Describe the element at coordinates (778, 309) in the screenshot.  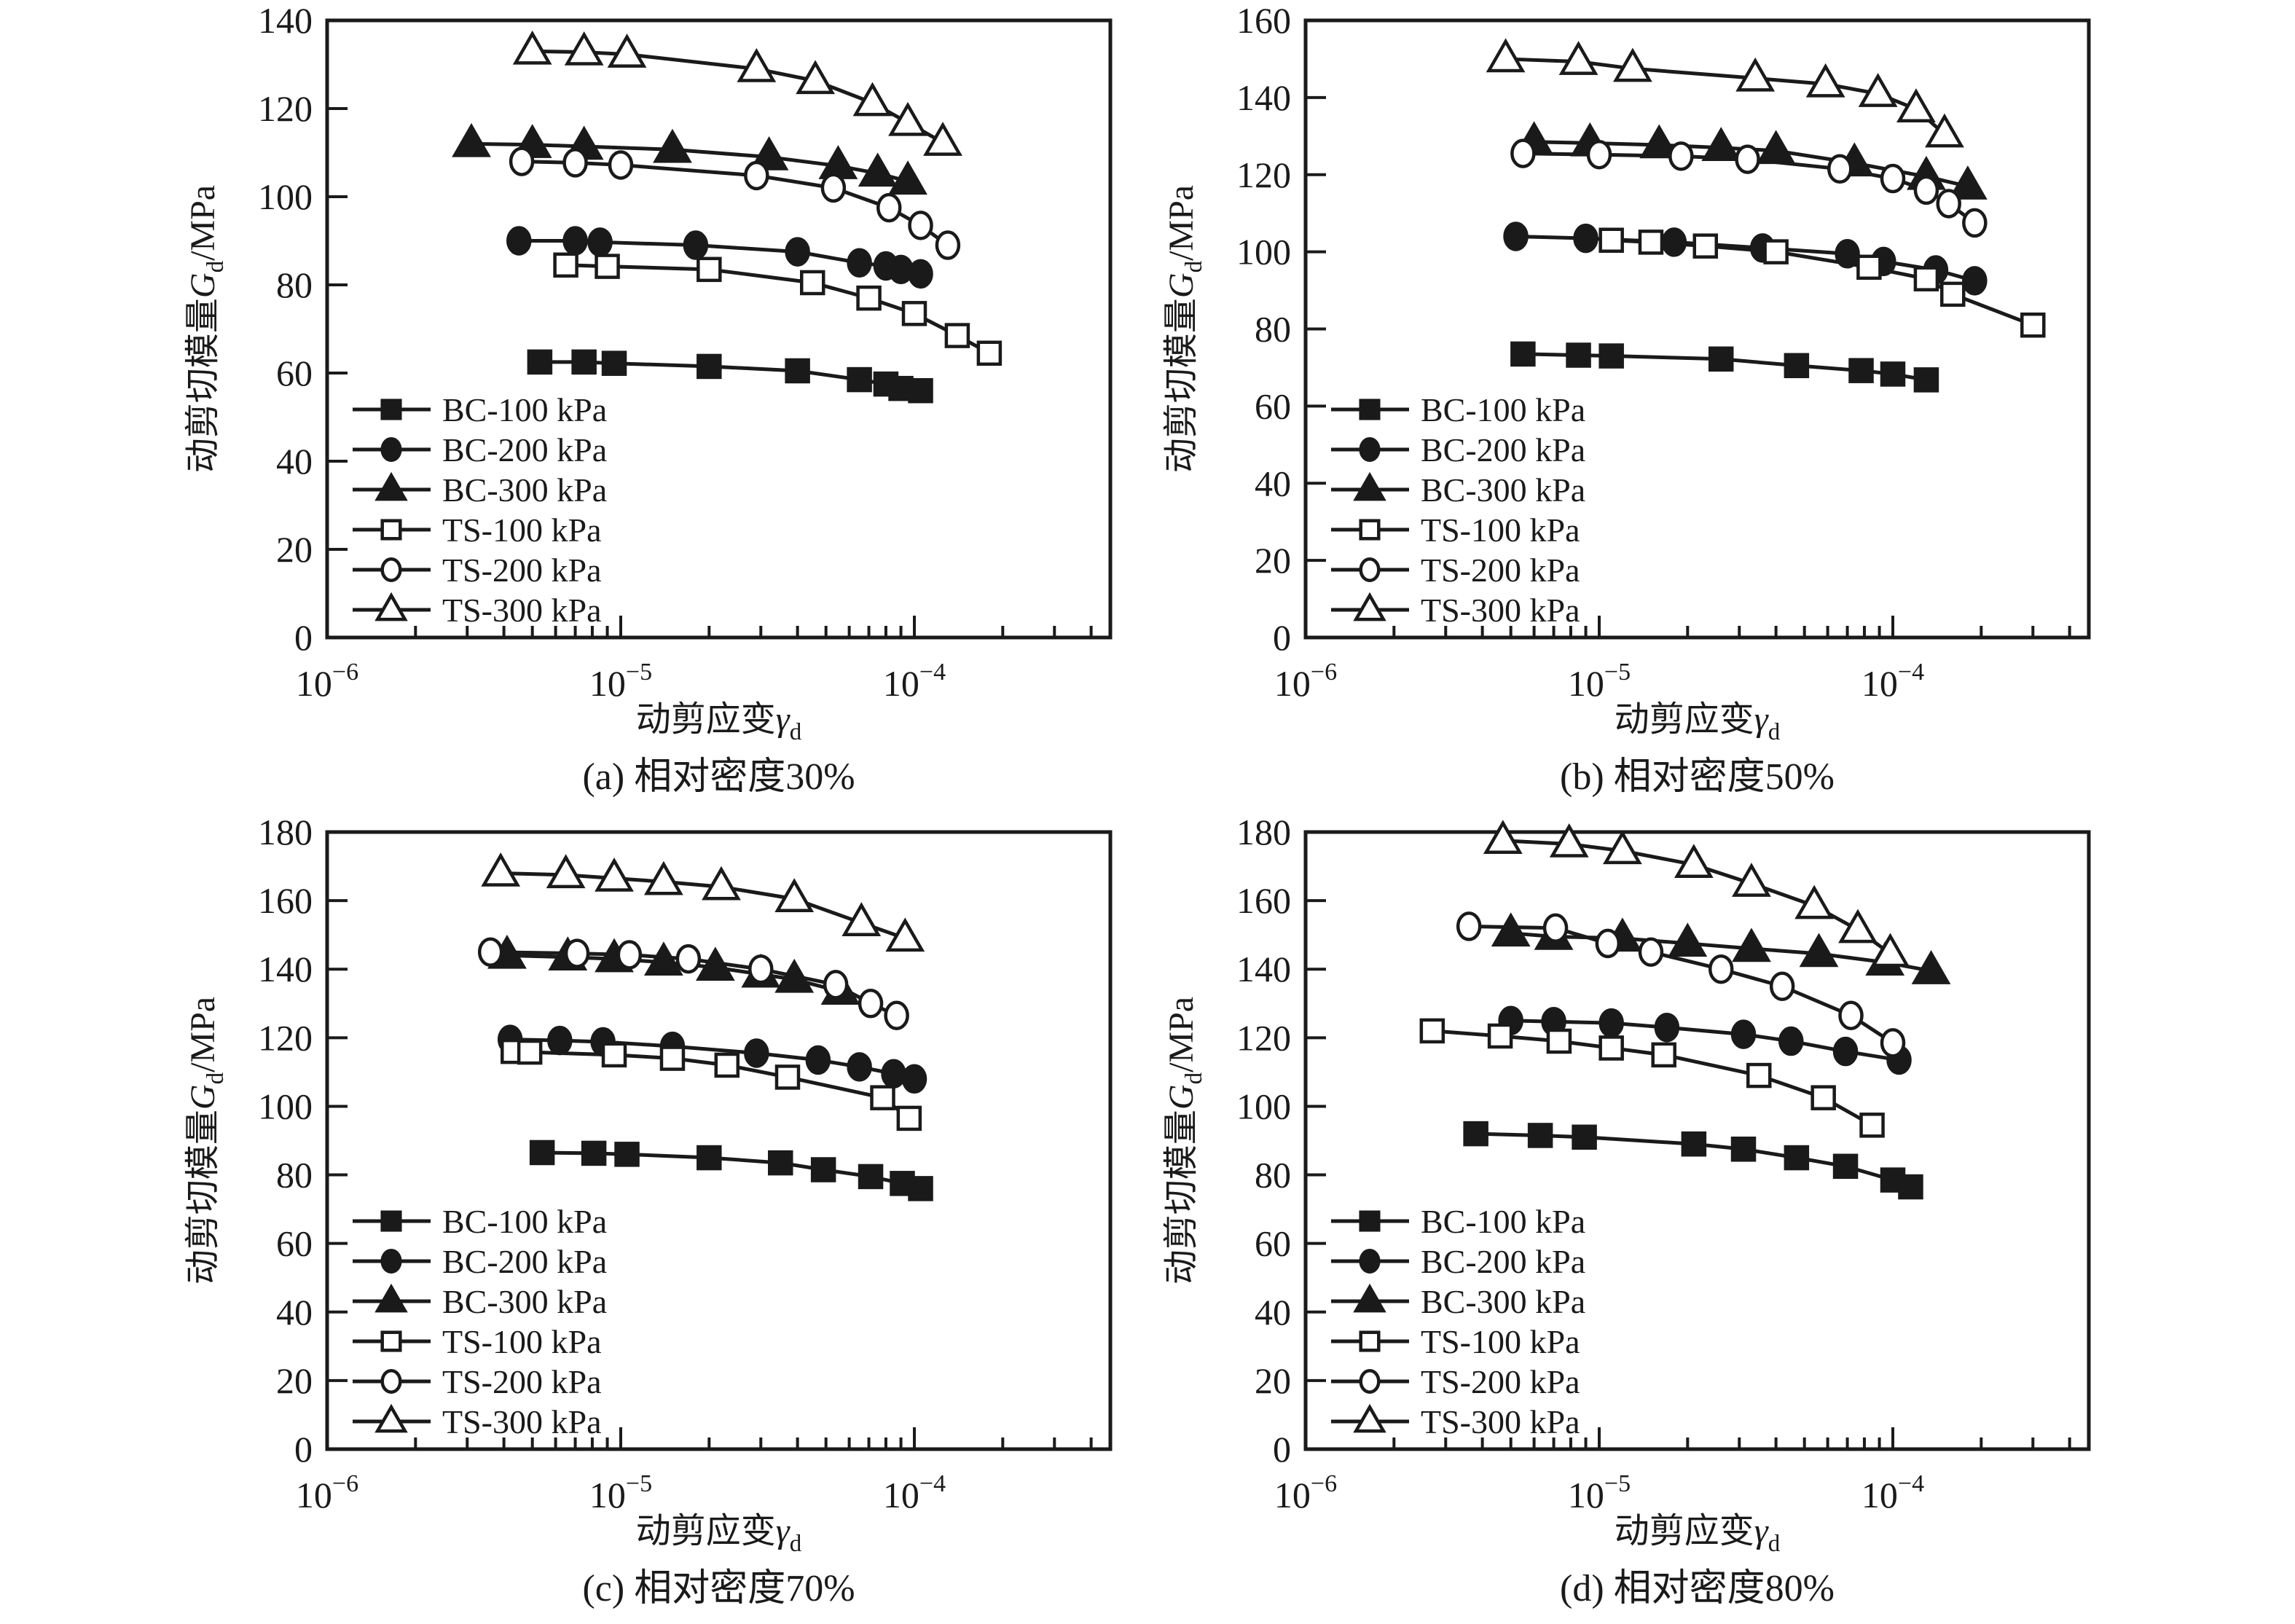
I see `series-TS-100-kPa` at that location.